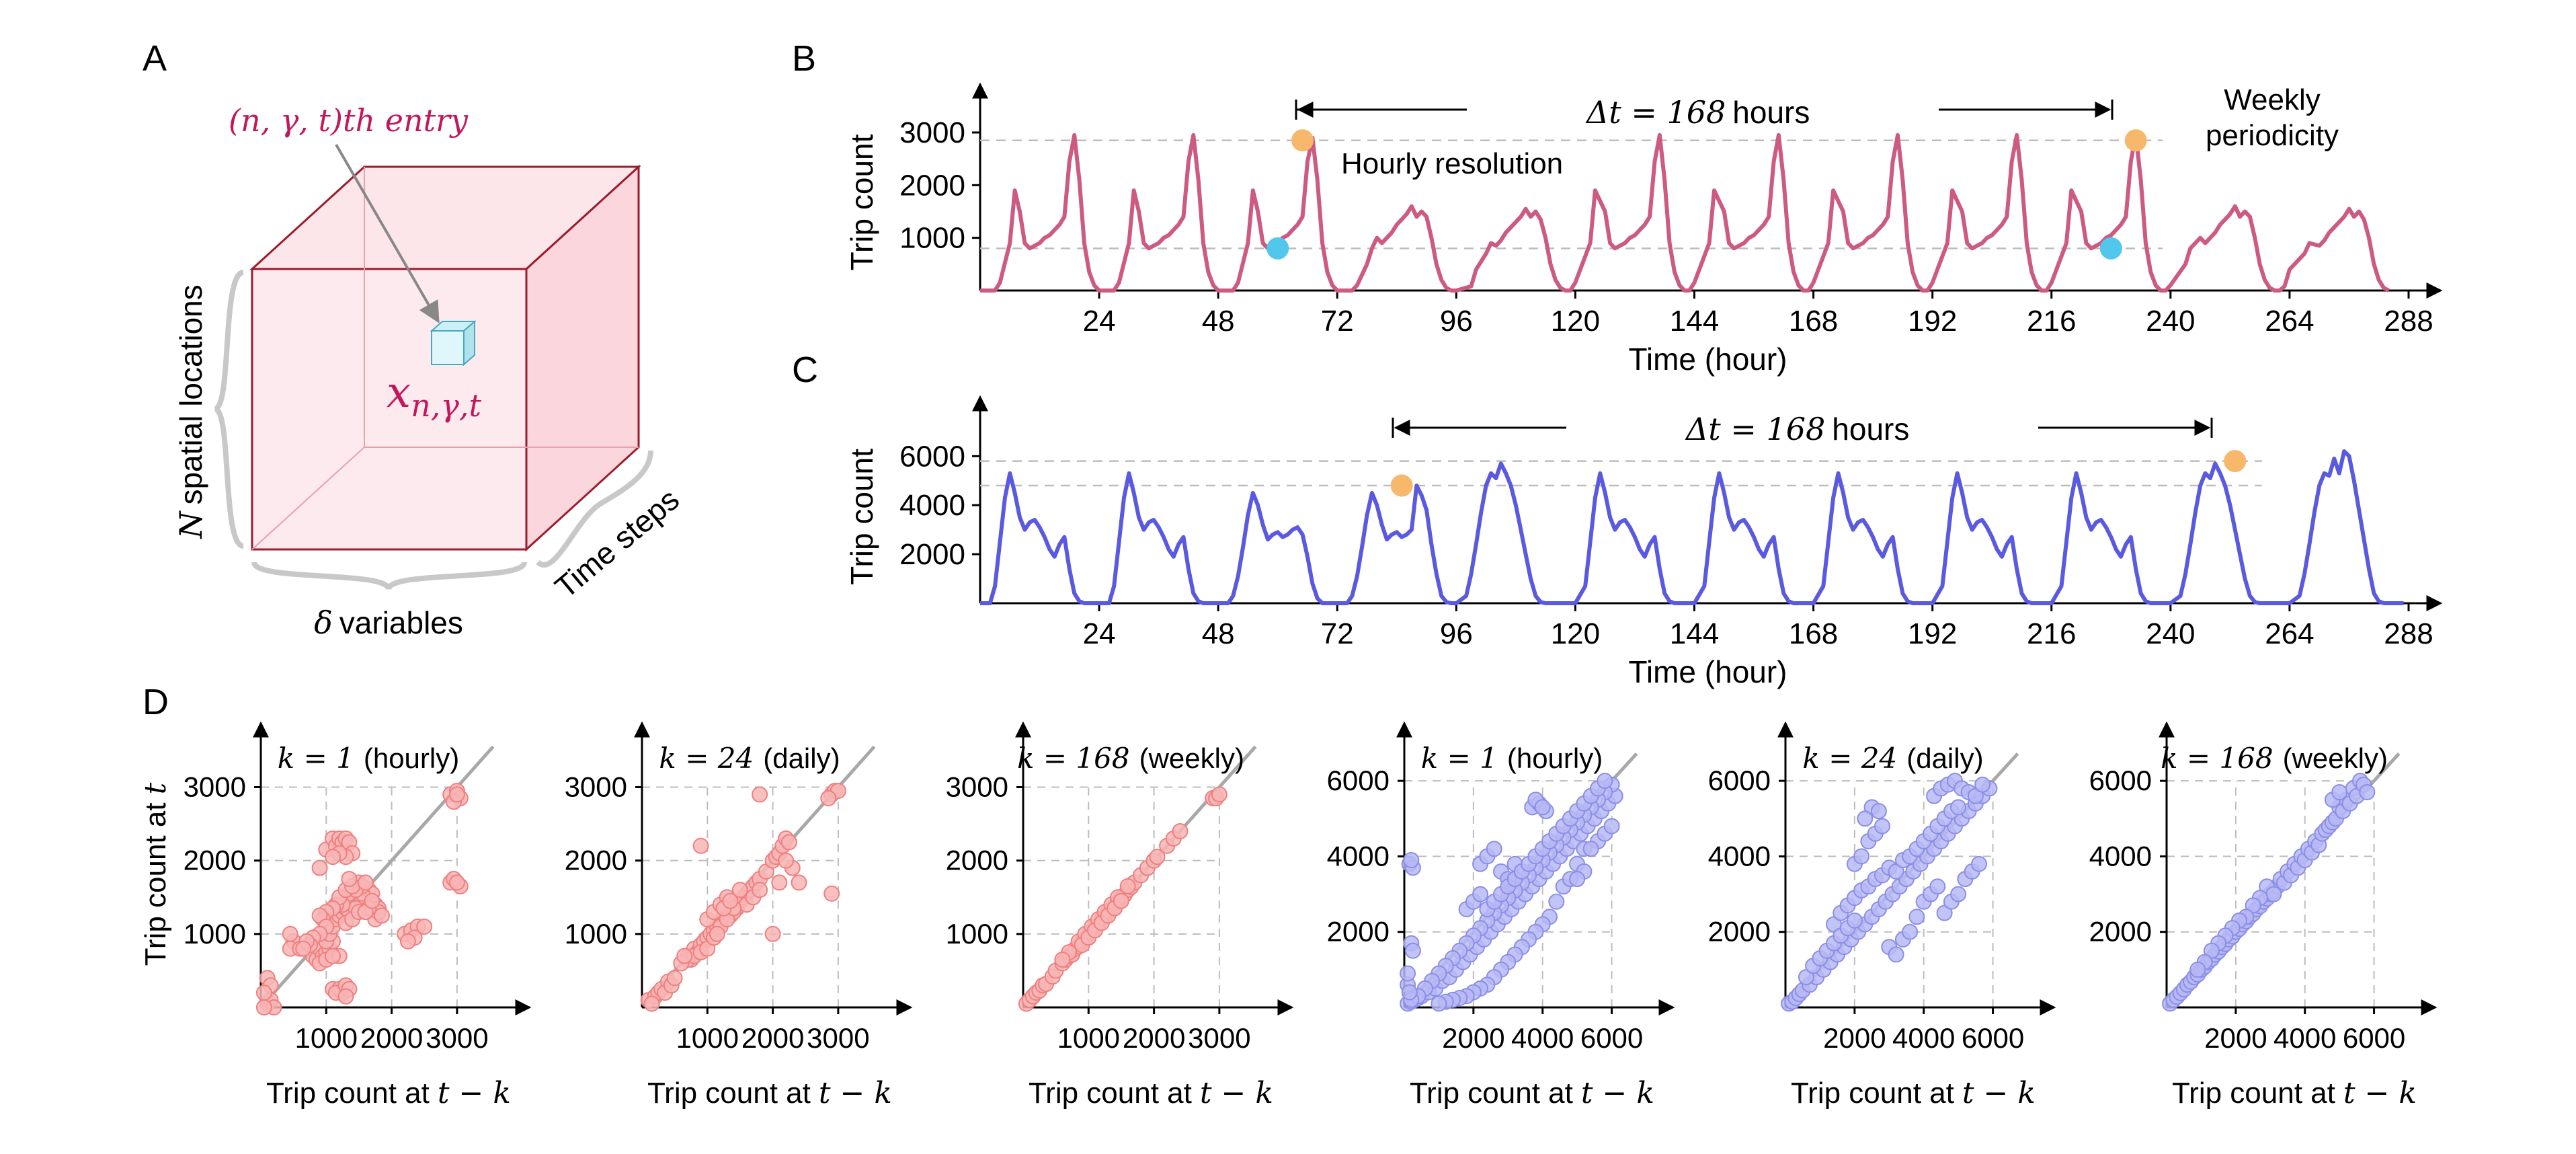 Image resolution: width=2576 pixels, height=1154 pixels. I want to click on panel-label-d: D, so click(156, 702).